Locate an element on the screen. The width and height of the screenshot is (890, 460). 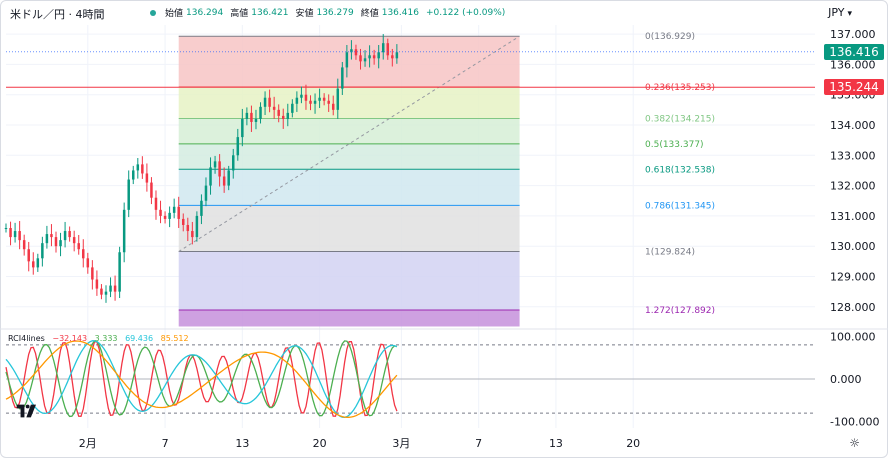
indicator-y-tick-label: -100.000 is located at coordinates (854, 422).